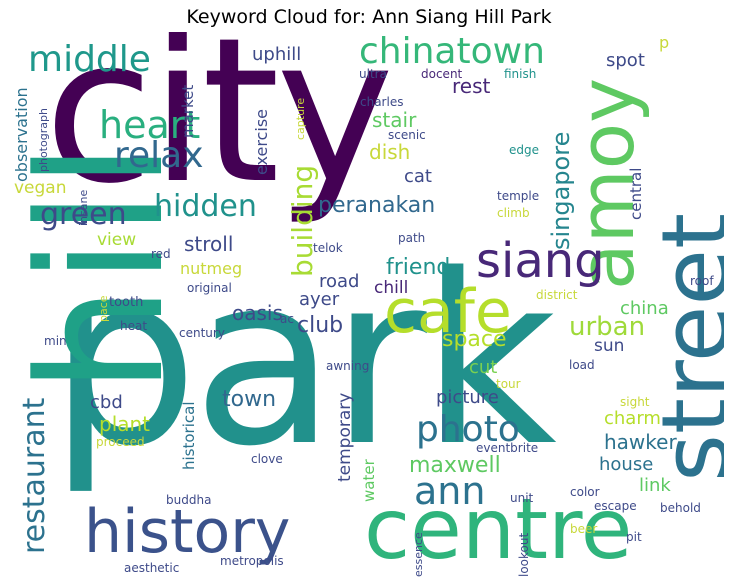 This screenshot has width=738, height=583. I want to click on word-photograph: photograph, so click(43, 140).